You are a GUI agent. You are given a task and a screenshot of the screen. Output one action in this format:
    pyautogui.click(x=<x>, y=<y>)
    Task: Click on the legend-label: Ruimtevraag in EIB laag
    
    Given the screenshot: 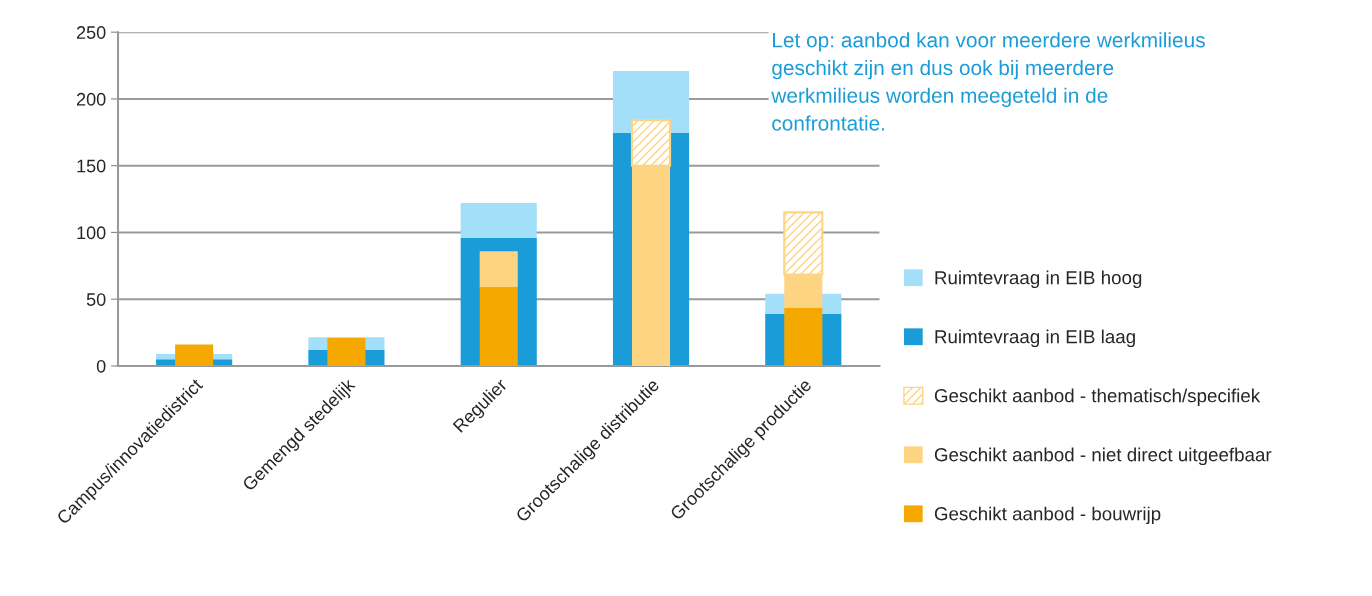 What is the action you would take?
    pyautogui.click(x=1035, y=338)
    